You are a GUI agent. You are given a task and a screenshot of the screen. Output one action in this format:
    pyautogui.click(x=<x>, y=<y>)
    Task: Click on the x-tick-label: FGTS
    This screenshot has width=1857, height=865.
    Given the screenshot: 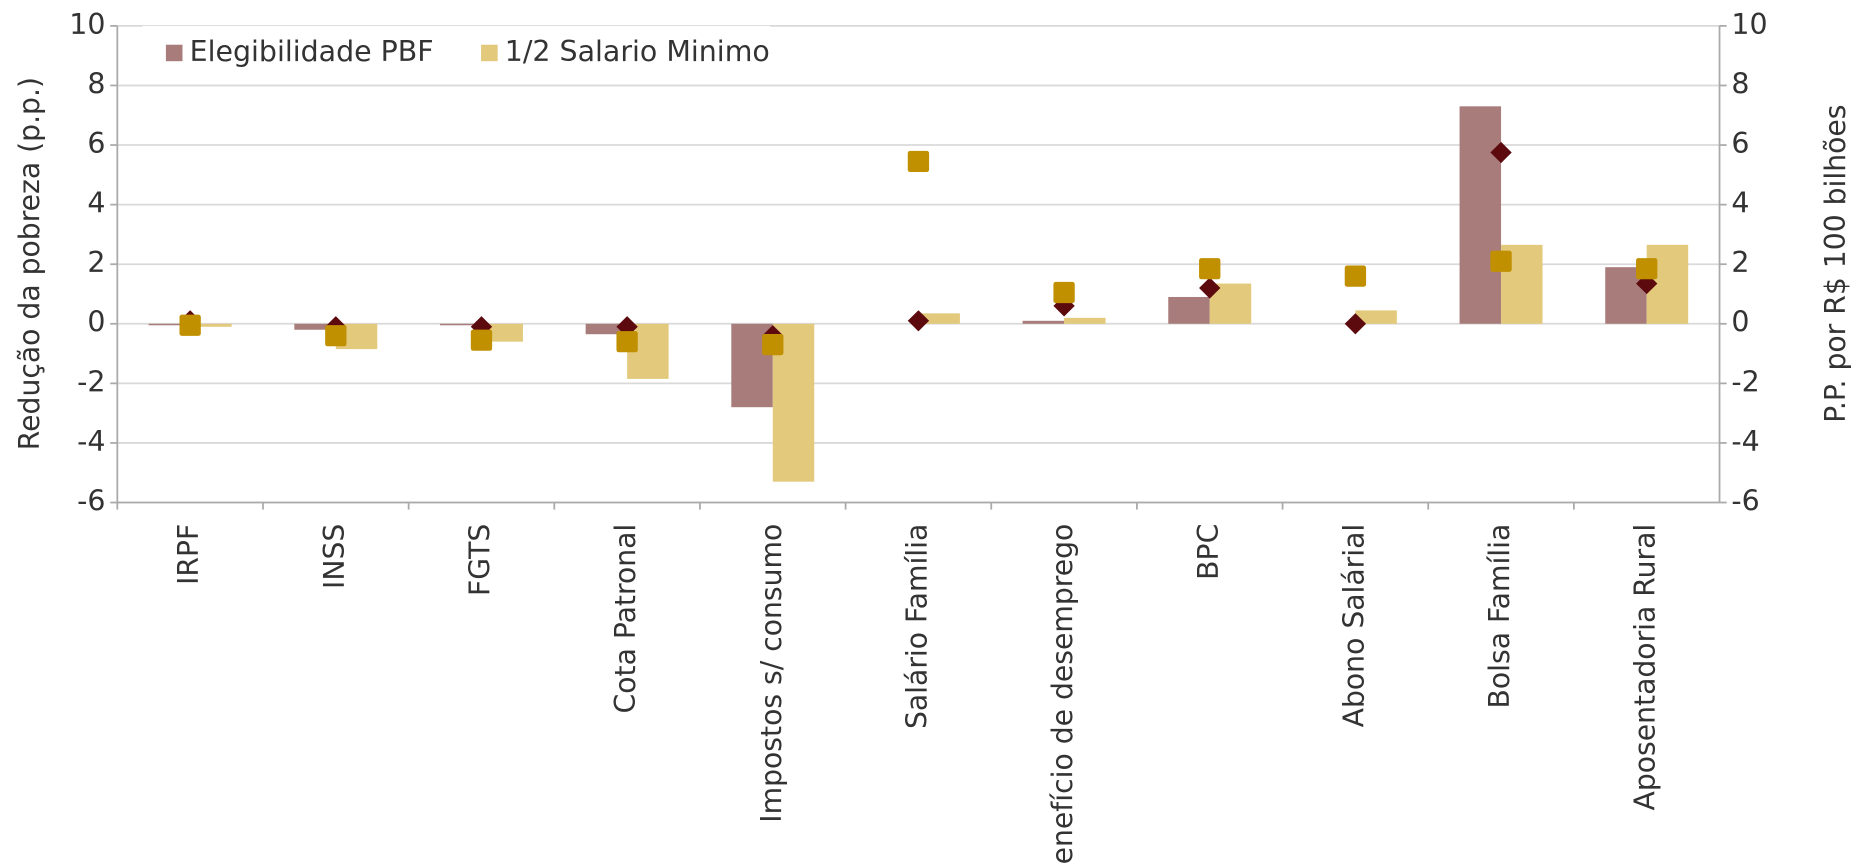 What is the action you would take?
    pyautogui.click(x=479, y=560)
    